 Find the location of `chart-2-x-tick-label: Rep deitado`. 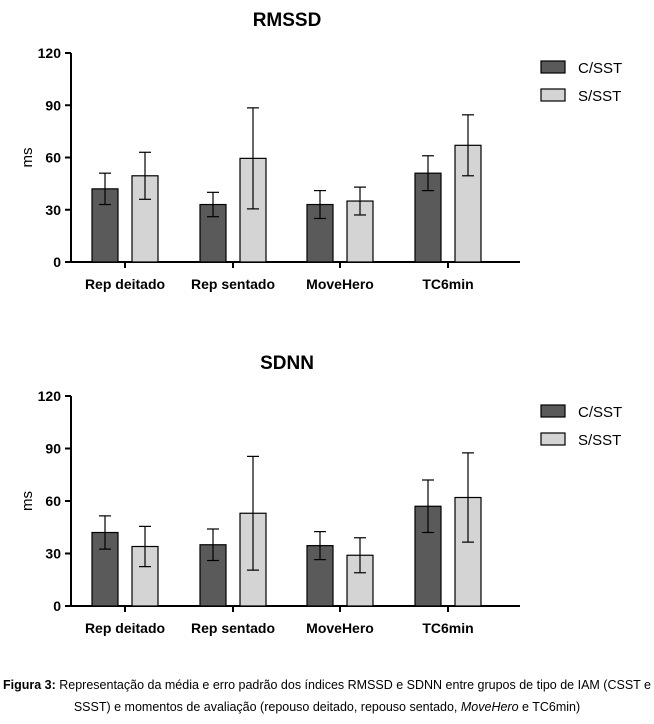

chart-2-x-tick-label: Rep deitado is located at coordinates (125, 628).